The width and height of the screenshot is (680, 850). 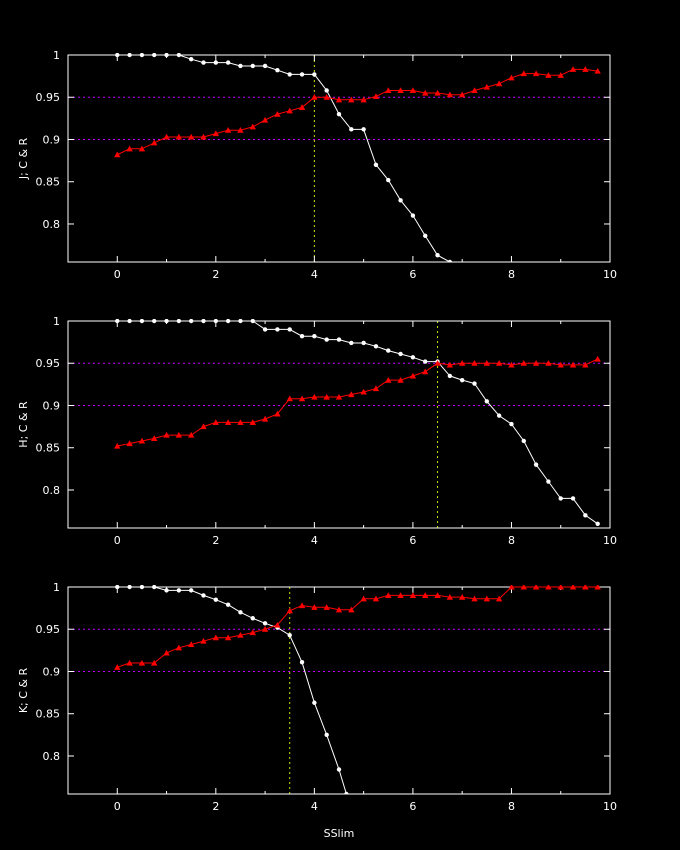 What do you see at coordinates (48, 629) in the screenshot?
I see `y-tick-label: 0.95` at bounding box center [48, 629].